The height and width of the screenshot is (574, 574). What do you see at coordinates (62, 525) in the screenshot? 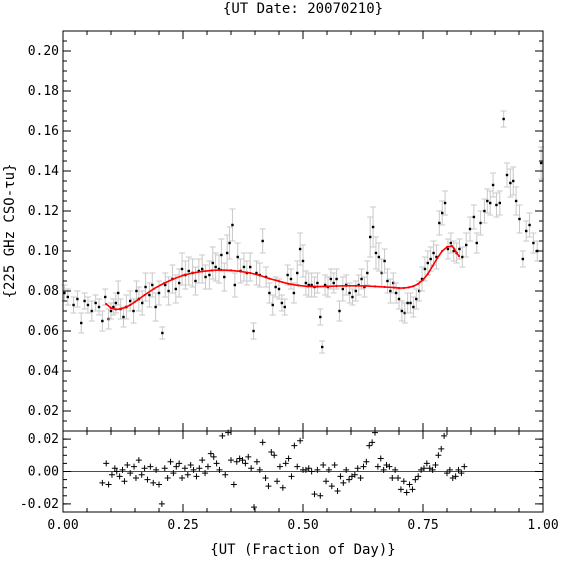
I see `x-tick-label: 0.00` at bounding box center [62, 525].